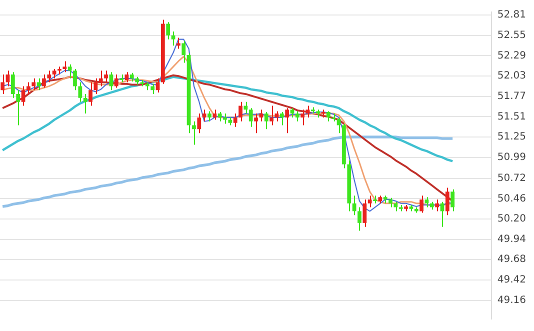  What do you see at coordinates (511, 178) in the screenshot?
I see `y-tick-label: 50.72` at bounding box center [511, 178].